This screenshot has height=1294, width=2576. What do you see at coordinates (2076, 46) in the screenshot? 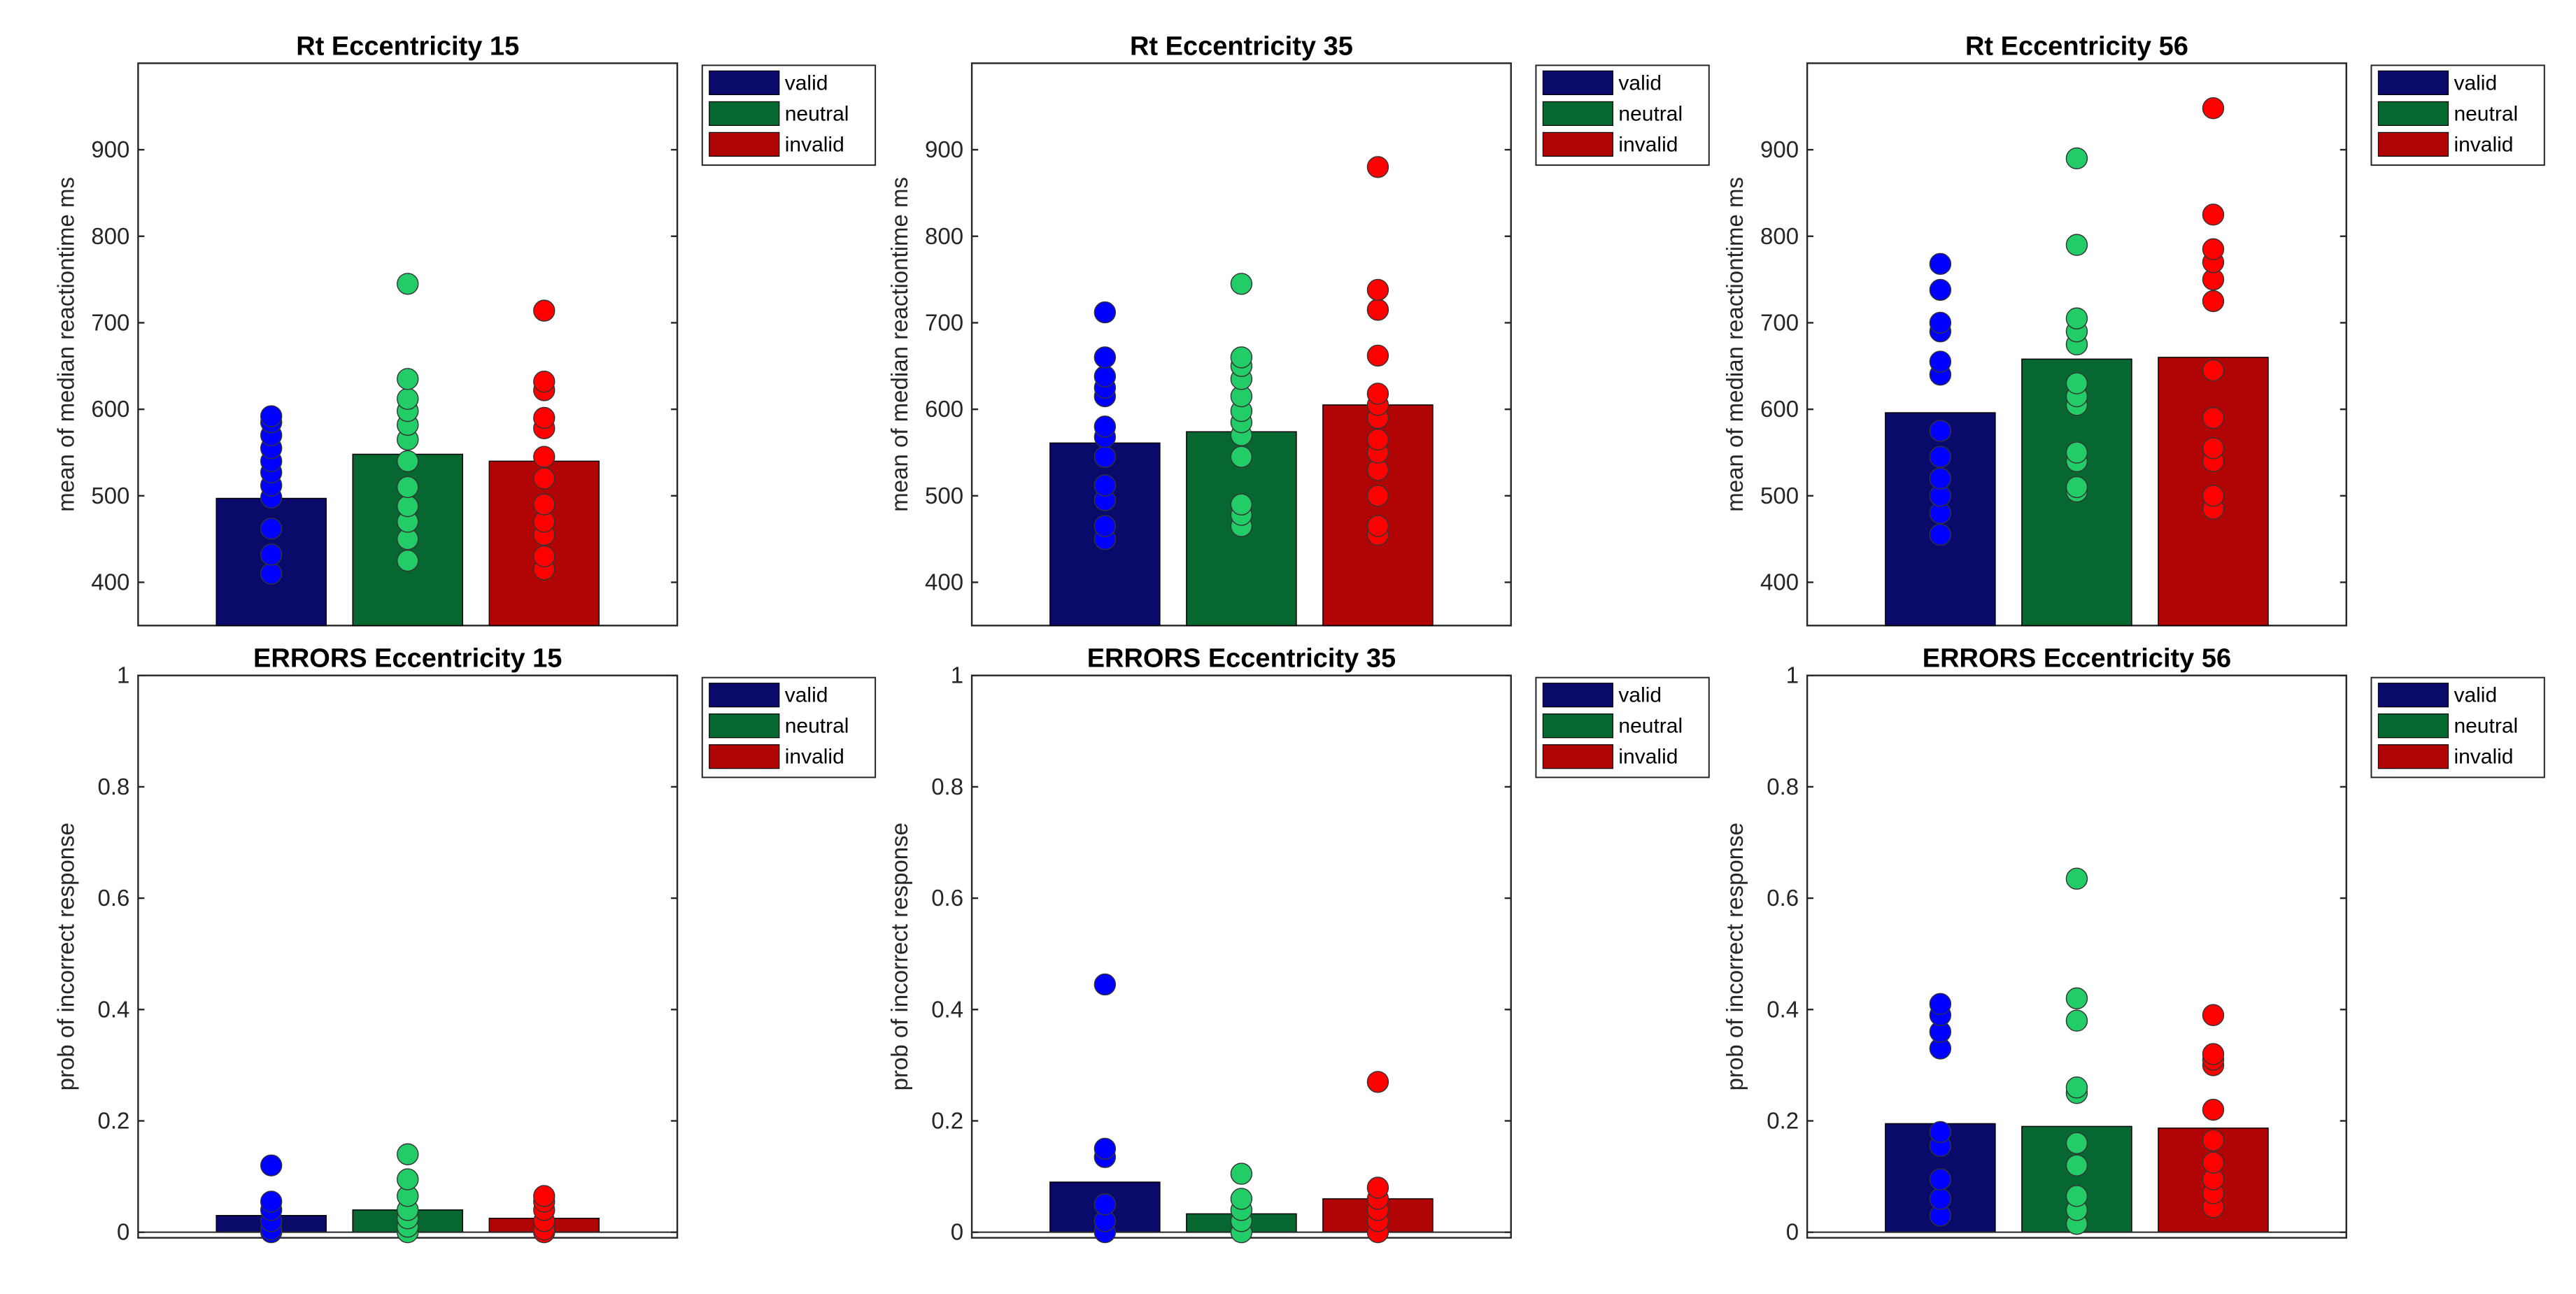
I see `chart3-title: Rt Eccentricity 56` at bounding box center [2076, 46].